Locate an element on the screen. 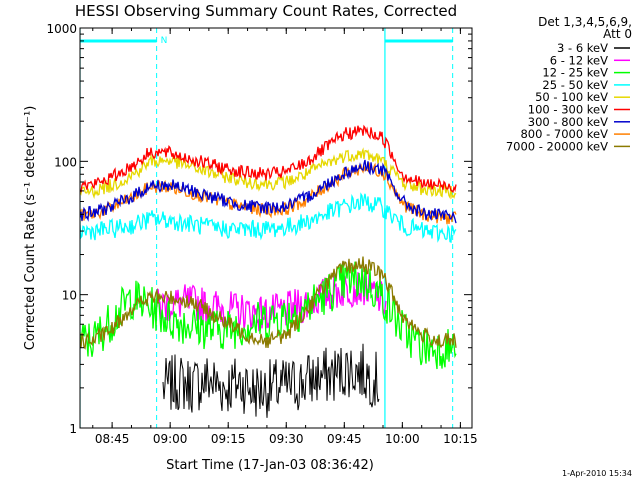 The image size is (640, 480). y-tick-label: 10 is located at coordinates (69, 296).